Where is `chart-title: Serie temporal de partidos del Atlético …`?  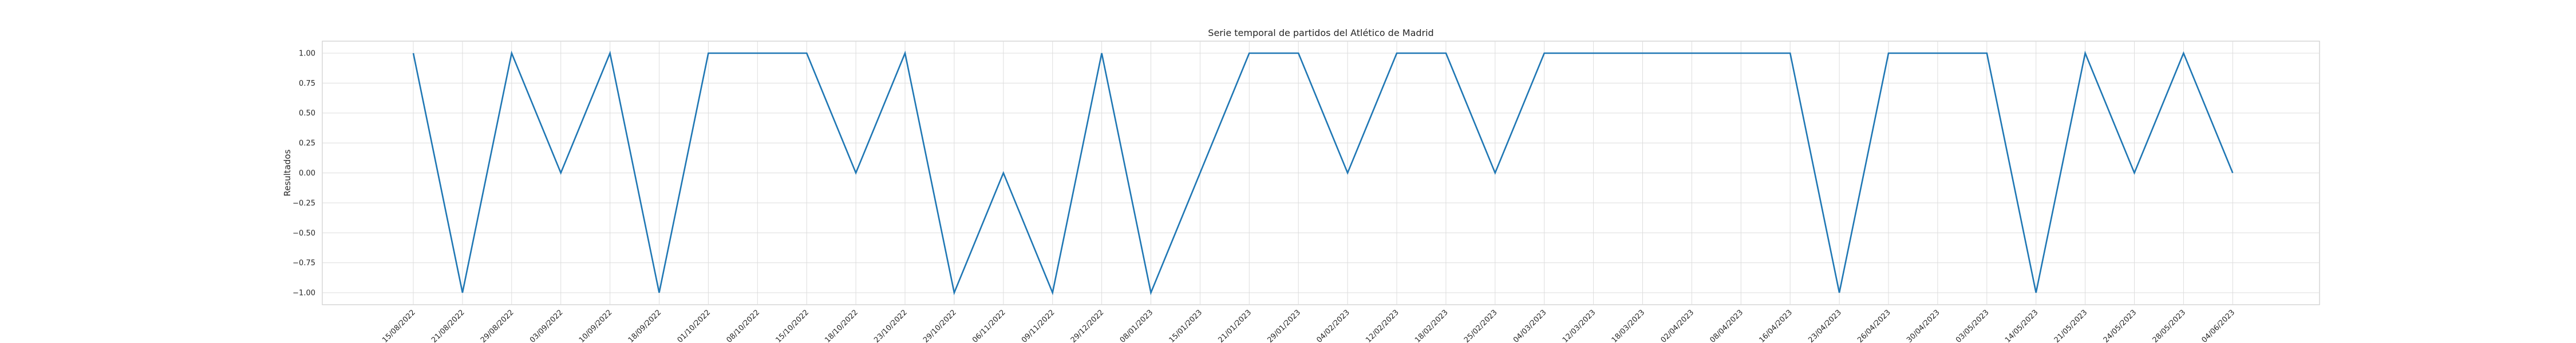 chart-title: Serie temporal de partidos del Atlético … is located at coordinates (1320, 32).